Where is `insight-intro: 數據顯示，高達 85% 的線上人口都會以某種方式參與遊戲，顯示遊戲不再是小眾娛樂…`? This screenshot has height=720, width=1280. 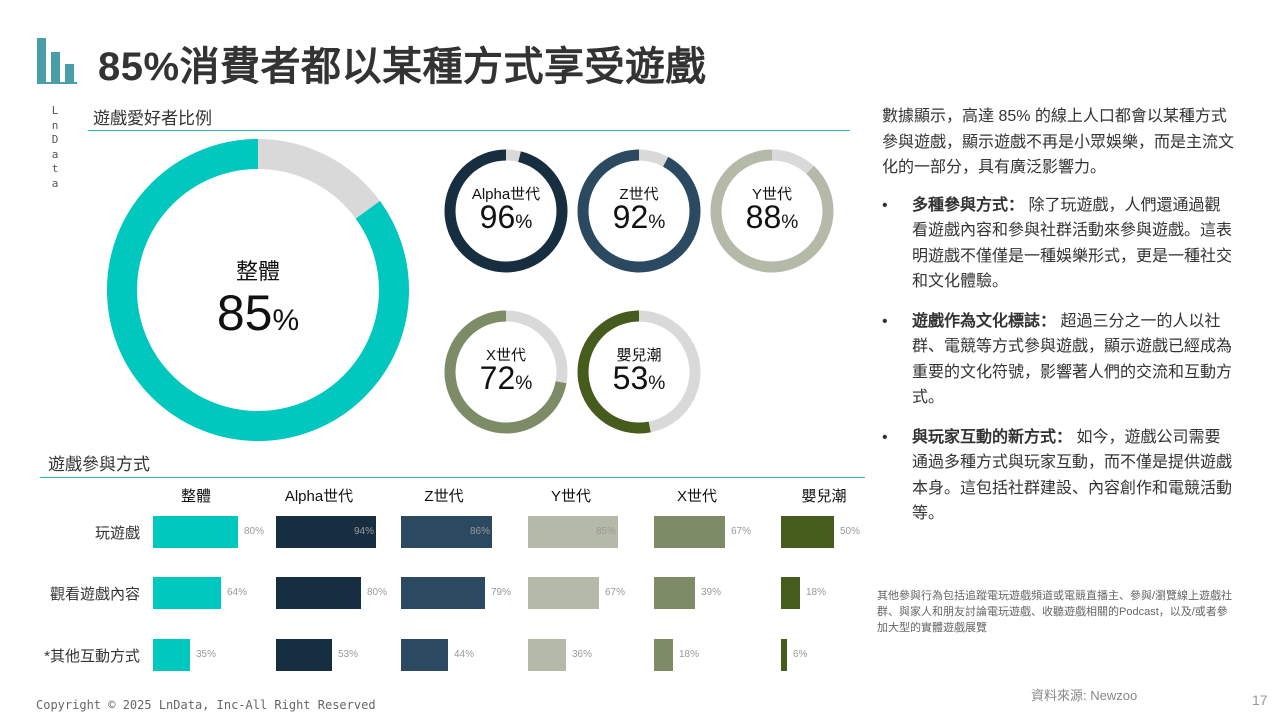
insight-intro: 數據顯示，高達 85% 的線上人口都會以某種方式參與遊戲，顯示遊戲不再是小眾娛樂… is located at coordinates (1058, 142).